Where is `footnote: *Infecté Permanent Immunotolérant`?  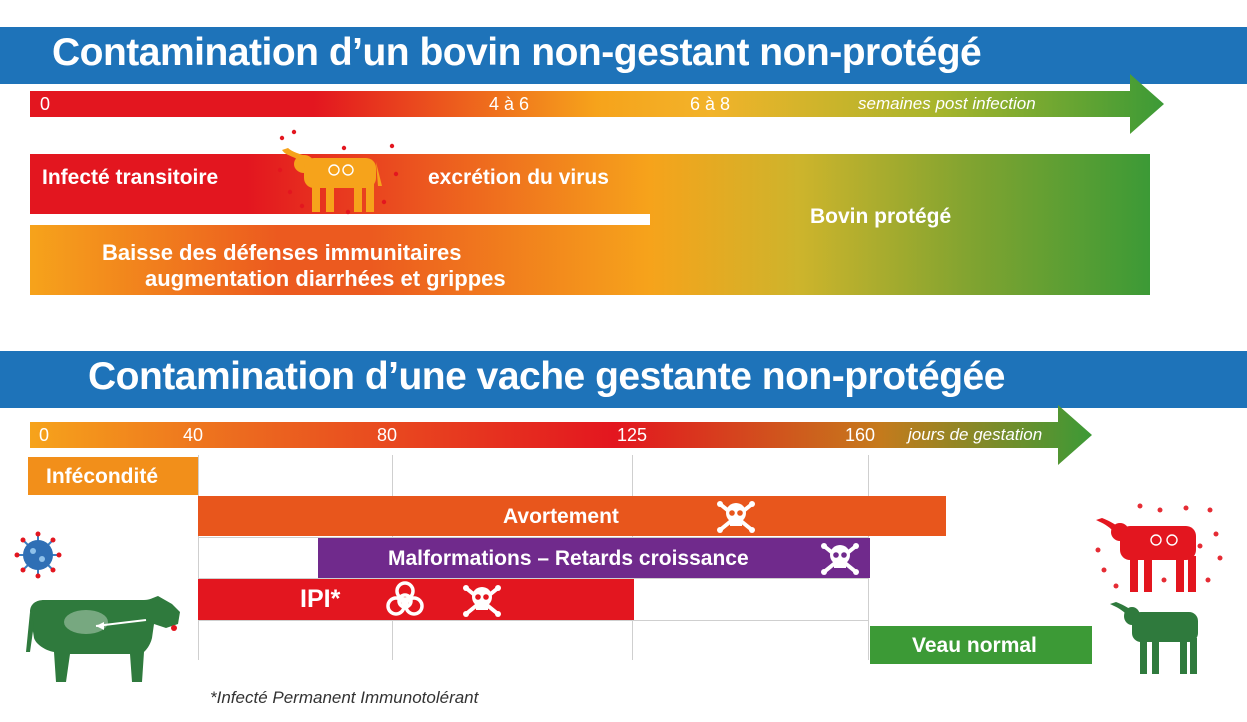 footnote: *Infecté Permanent Immunotolérant is located at coordinates (344, 697).